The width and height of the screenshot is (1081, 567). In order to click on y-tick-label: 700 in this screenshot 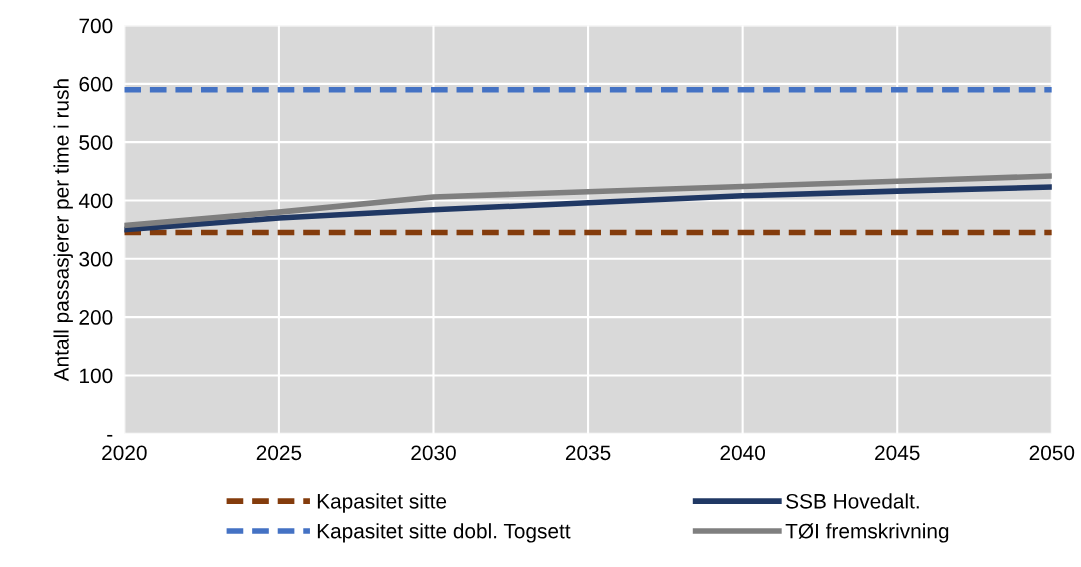, I will do `click(96, 26)`.